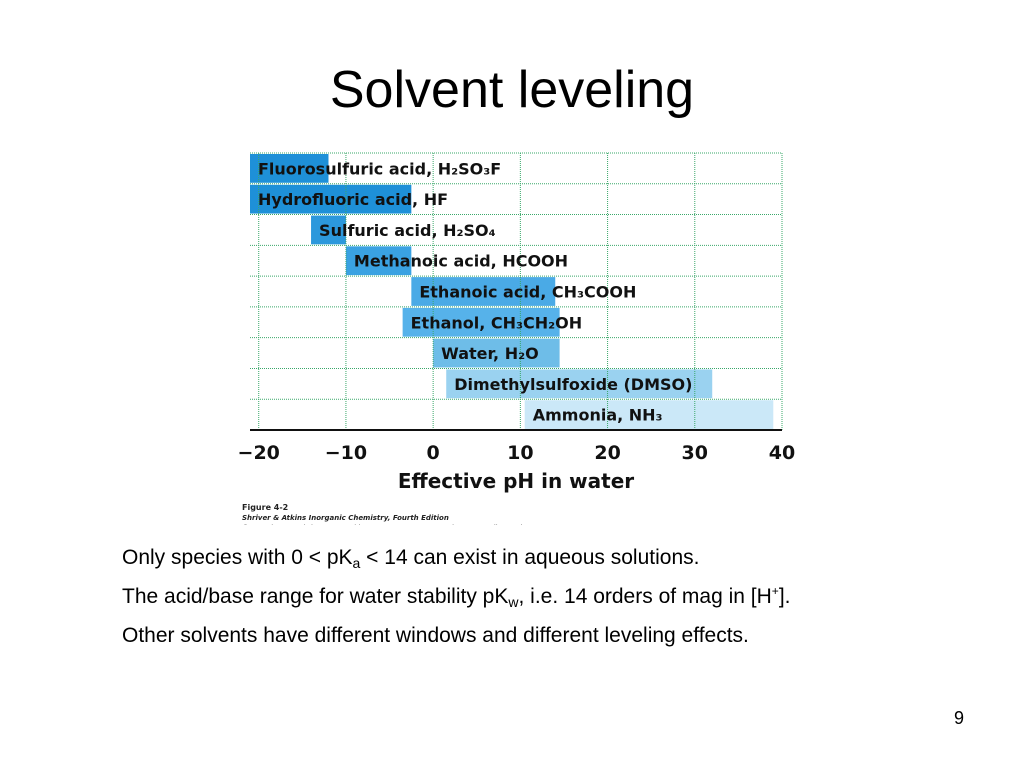 Image resolution: width=1024 pixels, height=768 pixels. Describe the element at coordinates (356, 563) in the screenshot. I see `bullet-1-subscript: a` at that location.